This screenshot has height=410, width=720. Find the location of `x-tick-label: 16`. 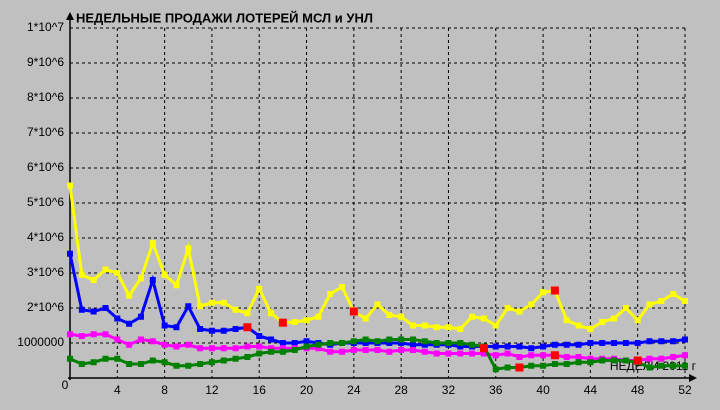

x-tick-label: 16 is located at coordinates (260, 390).